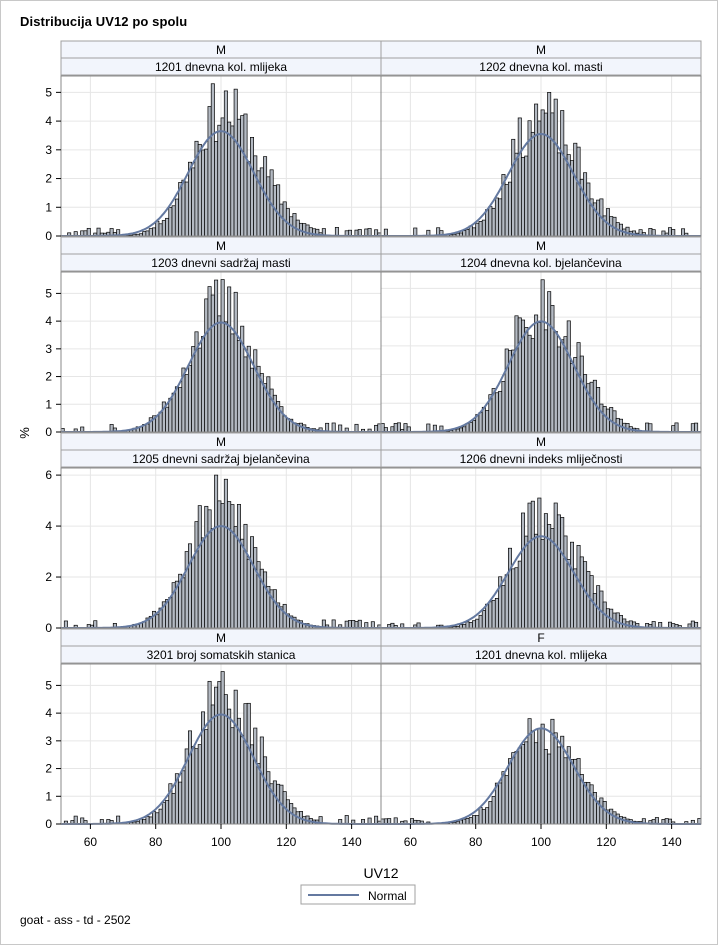 This screenshot has height=945, width=718. What do you see at coordinates (541, 262) in the screenshot?
I see `panel-header-trait` at bounding box center [541, 262].